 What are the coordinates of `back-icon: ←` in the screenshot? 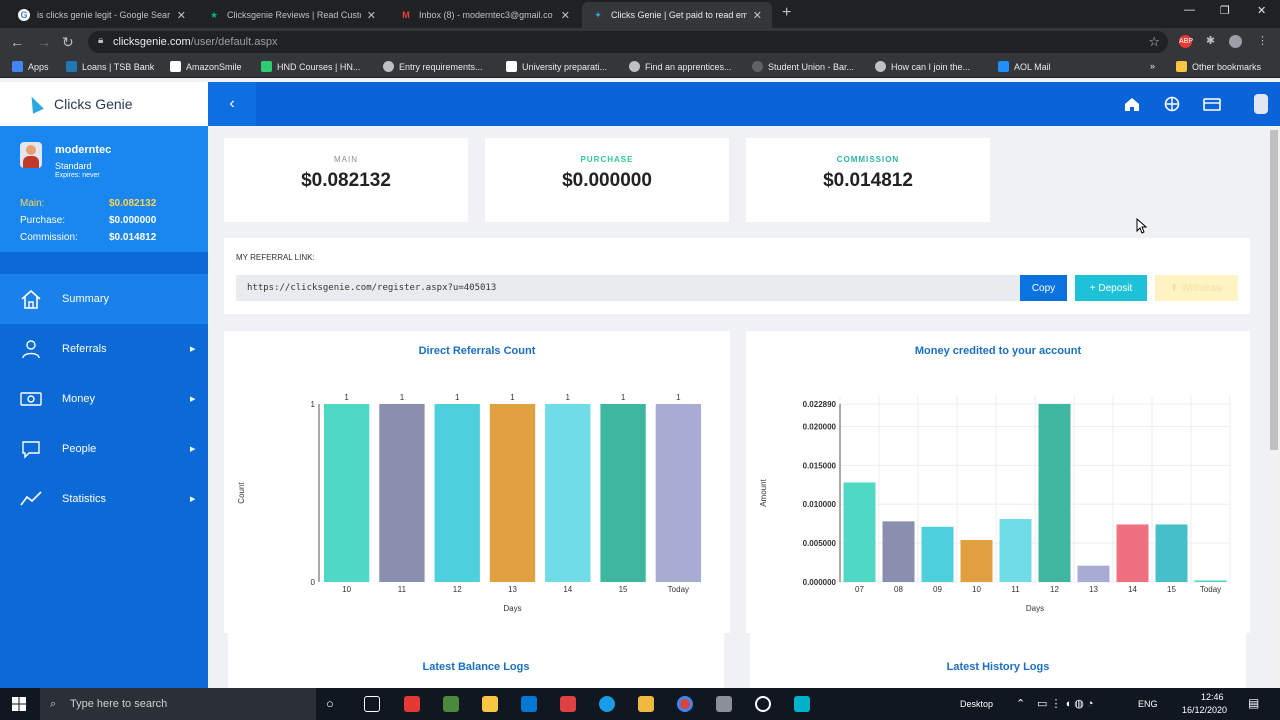 It's located at (17, 42).